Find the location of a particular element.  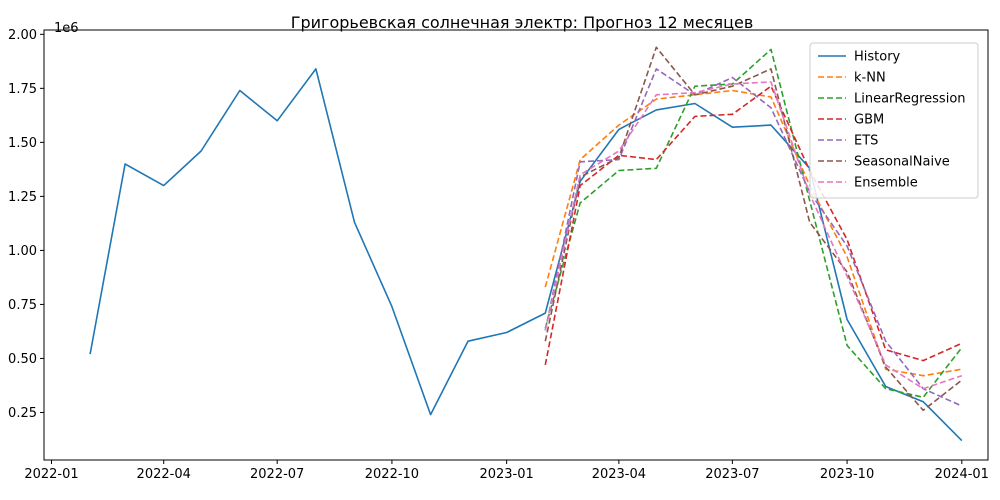

x-tick-label: 2022-07 is located at coordinates (277, 474).